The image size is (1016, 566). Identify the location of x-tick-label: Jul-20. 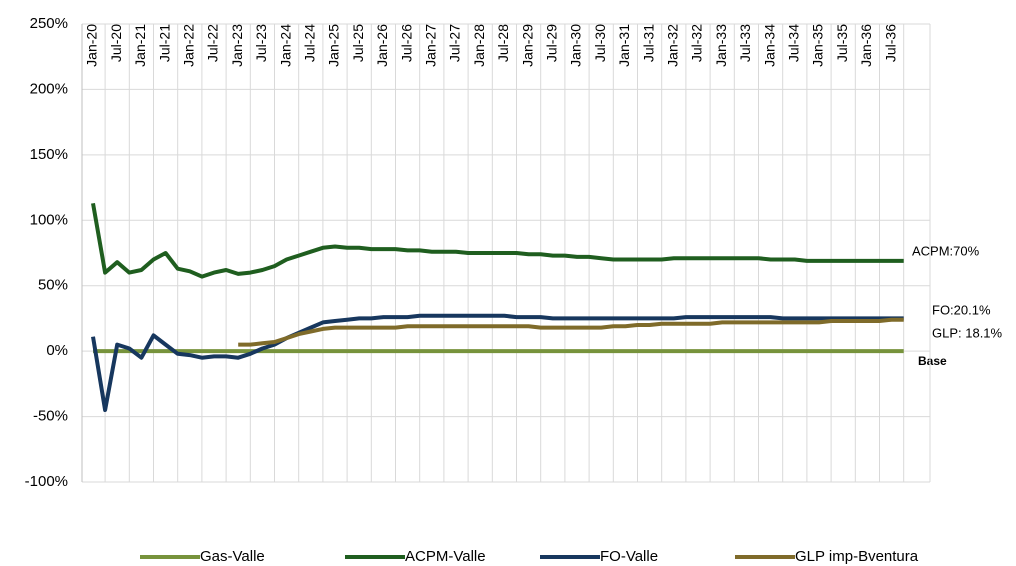
(116, 43).